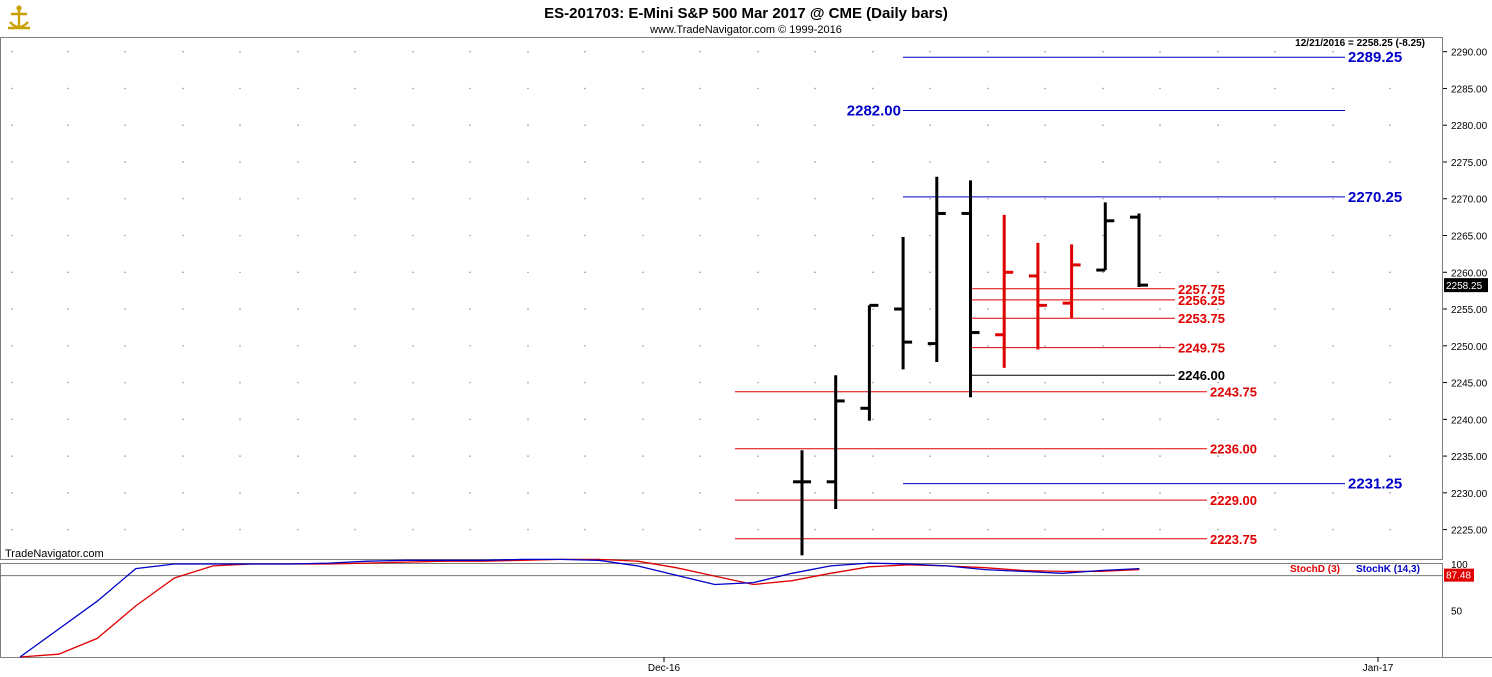 The height and width of the screenshot is (677, 1492). Describe the element at coordinates (1459, 565) in the screenshot. I see `stoch-tick-label: 100` at that location.